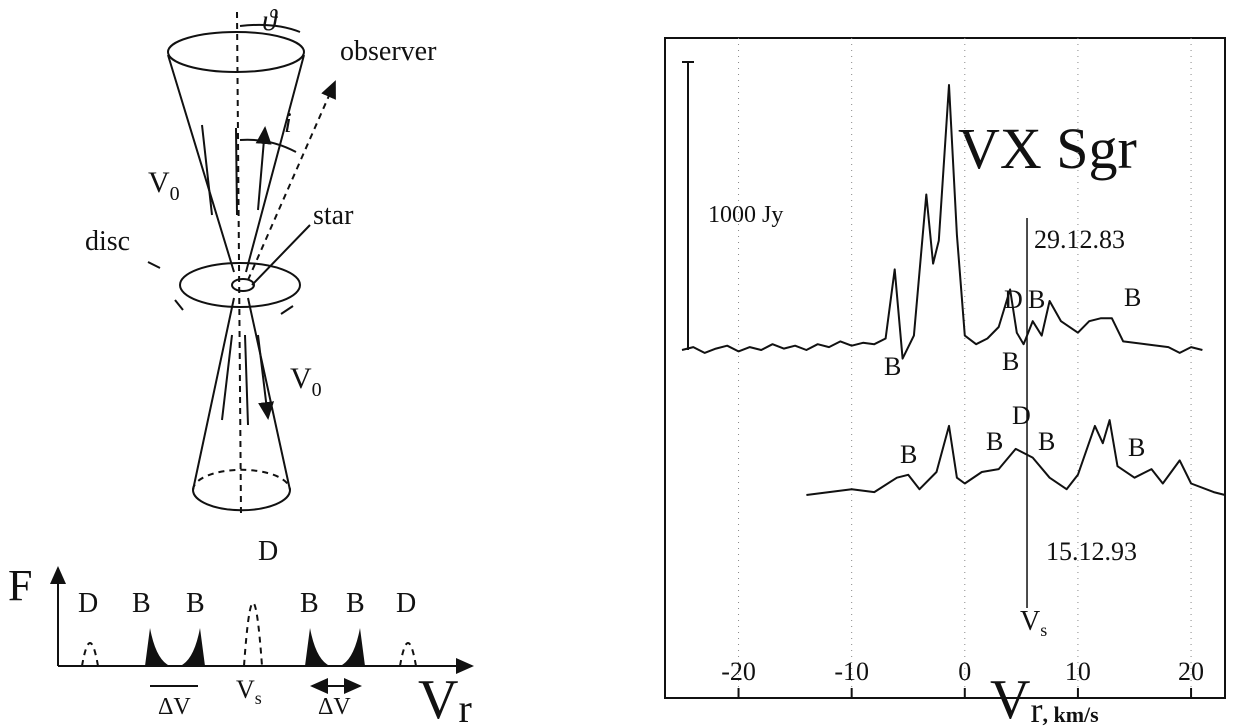 The height and width of the screenshot is (728, 1234). What do you see at coordinates (1016, 457) in the screenshot?
I see `spectrum-line` at bounding box center [1016, 457].